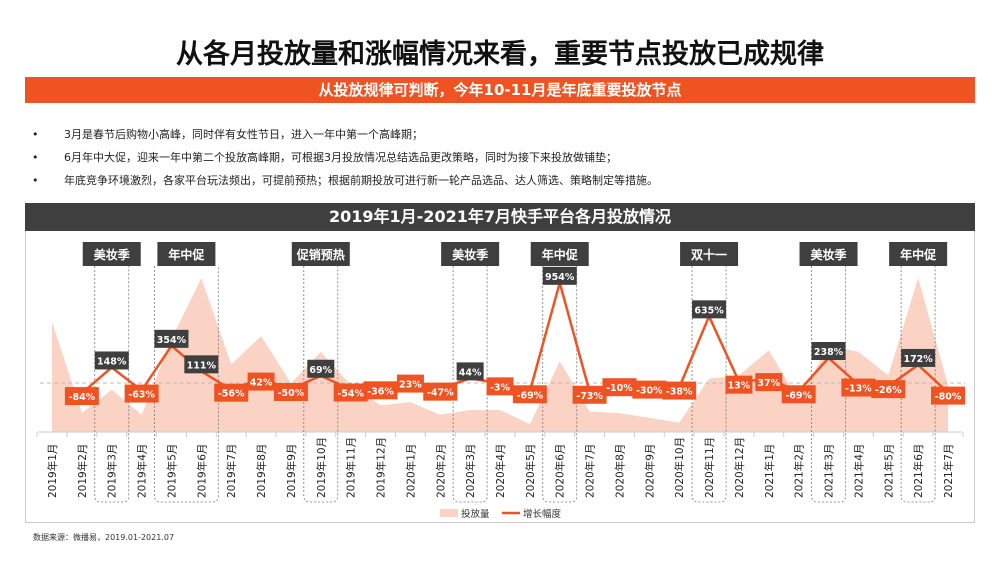  I want to click on x-tick-label: 2020年4月, so click(500, 471).